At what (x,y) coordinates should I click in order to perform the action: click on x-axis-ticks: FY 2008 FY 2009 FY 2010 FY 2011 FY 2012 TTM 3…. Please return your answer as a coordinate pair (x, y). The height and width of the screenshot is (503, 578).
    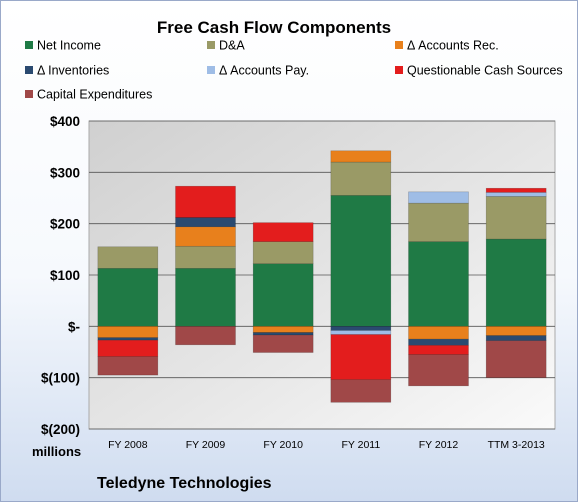
    Looking at the image, I should click on (326, 445).